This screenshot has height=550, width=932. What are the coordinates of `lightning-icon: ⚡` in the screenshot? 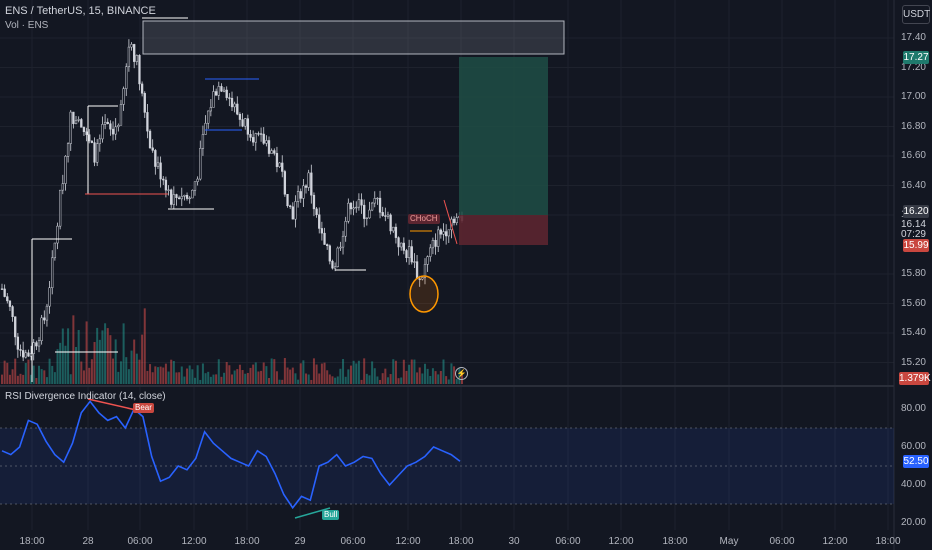 It's located at (461, 373).